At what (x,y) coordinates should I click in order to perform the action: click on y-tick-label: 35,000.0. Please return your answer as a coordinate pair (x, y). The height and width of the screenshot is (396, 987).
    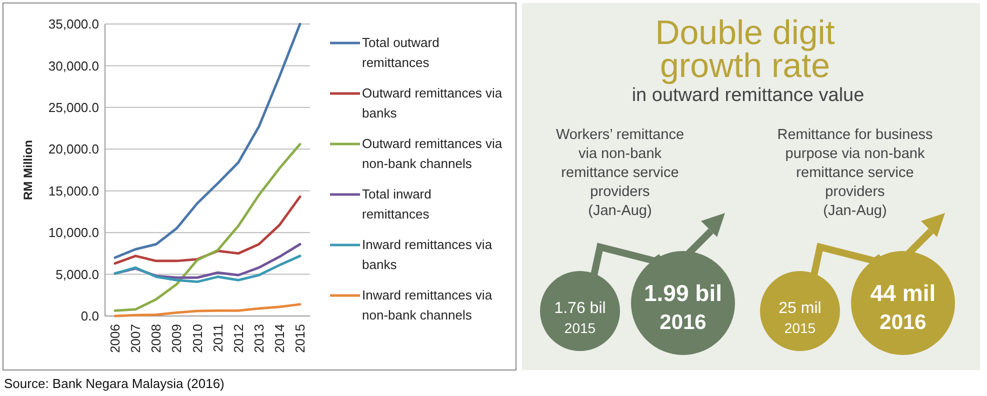
    Looking at the image, I should click on (73, 24).